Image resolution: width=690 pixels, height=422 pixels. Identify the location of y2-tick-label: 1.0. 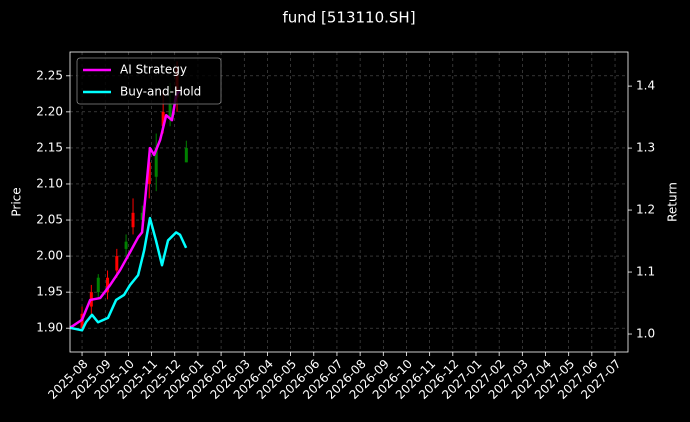
(645, 334).